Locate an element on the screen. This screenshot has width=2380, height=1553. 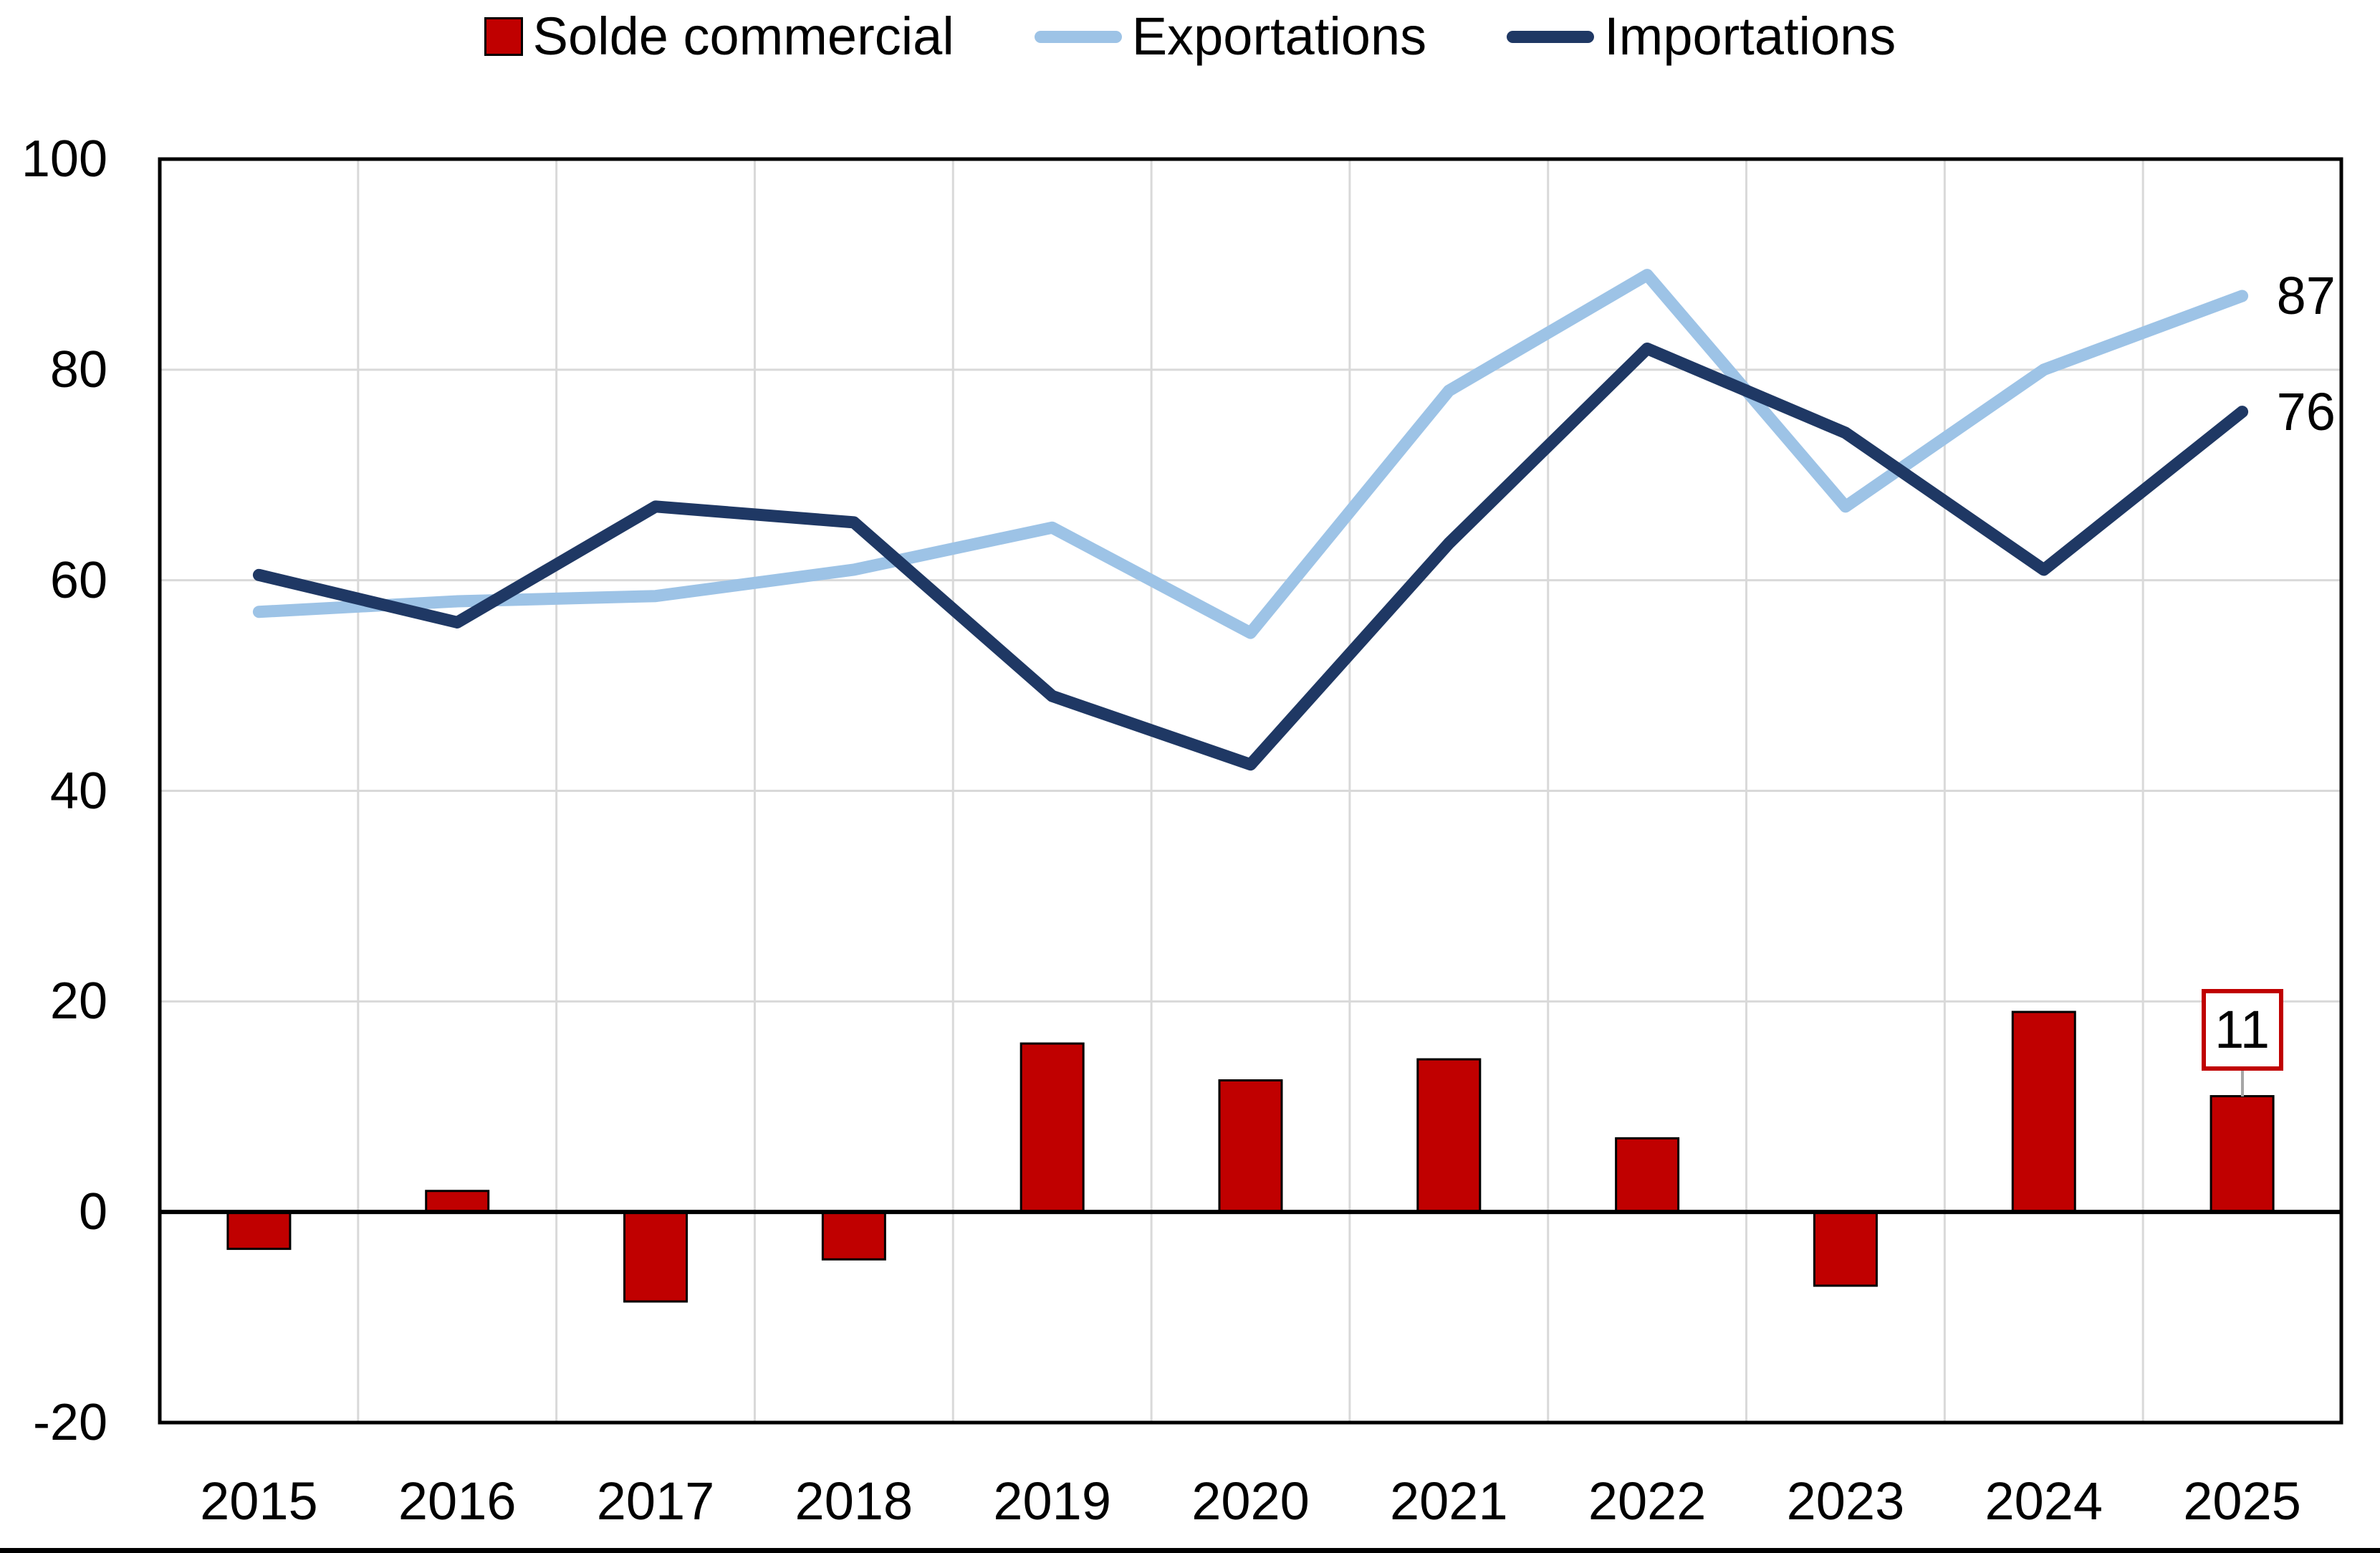
x-axis-tick-label: 2022 is located at coordinates (1647, 1501).